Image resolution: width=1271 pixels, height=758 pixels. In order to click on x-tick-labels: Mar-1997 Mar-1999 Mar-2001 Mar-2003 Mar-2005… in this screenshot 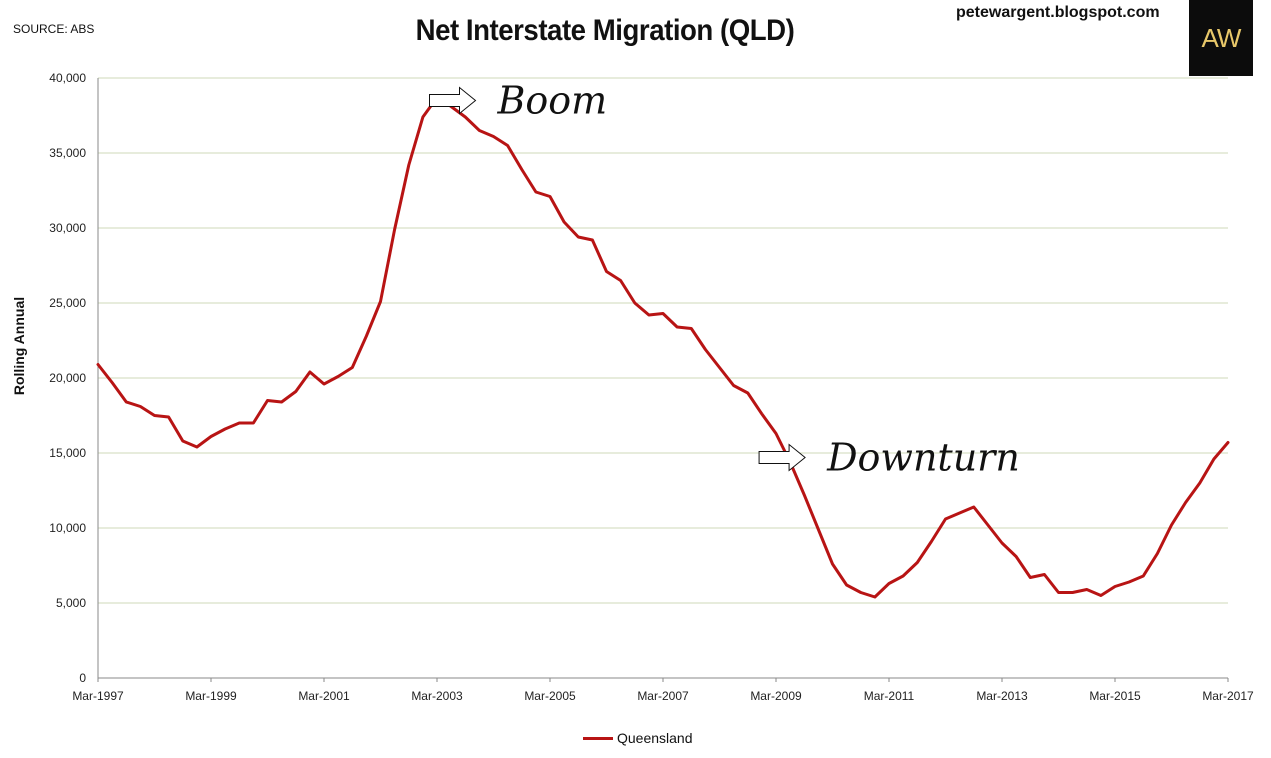, I will do `click(663, 696)`.